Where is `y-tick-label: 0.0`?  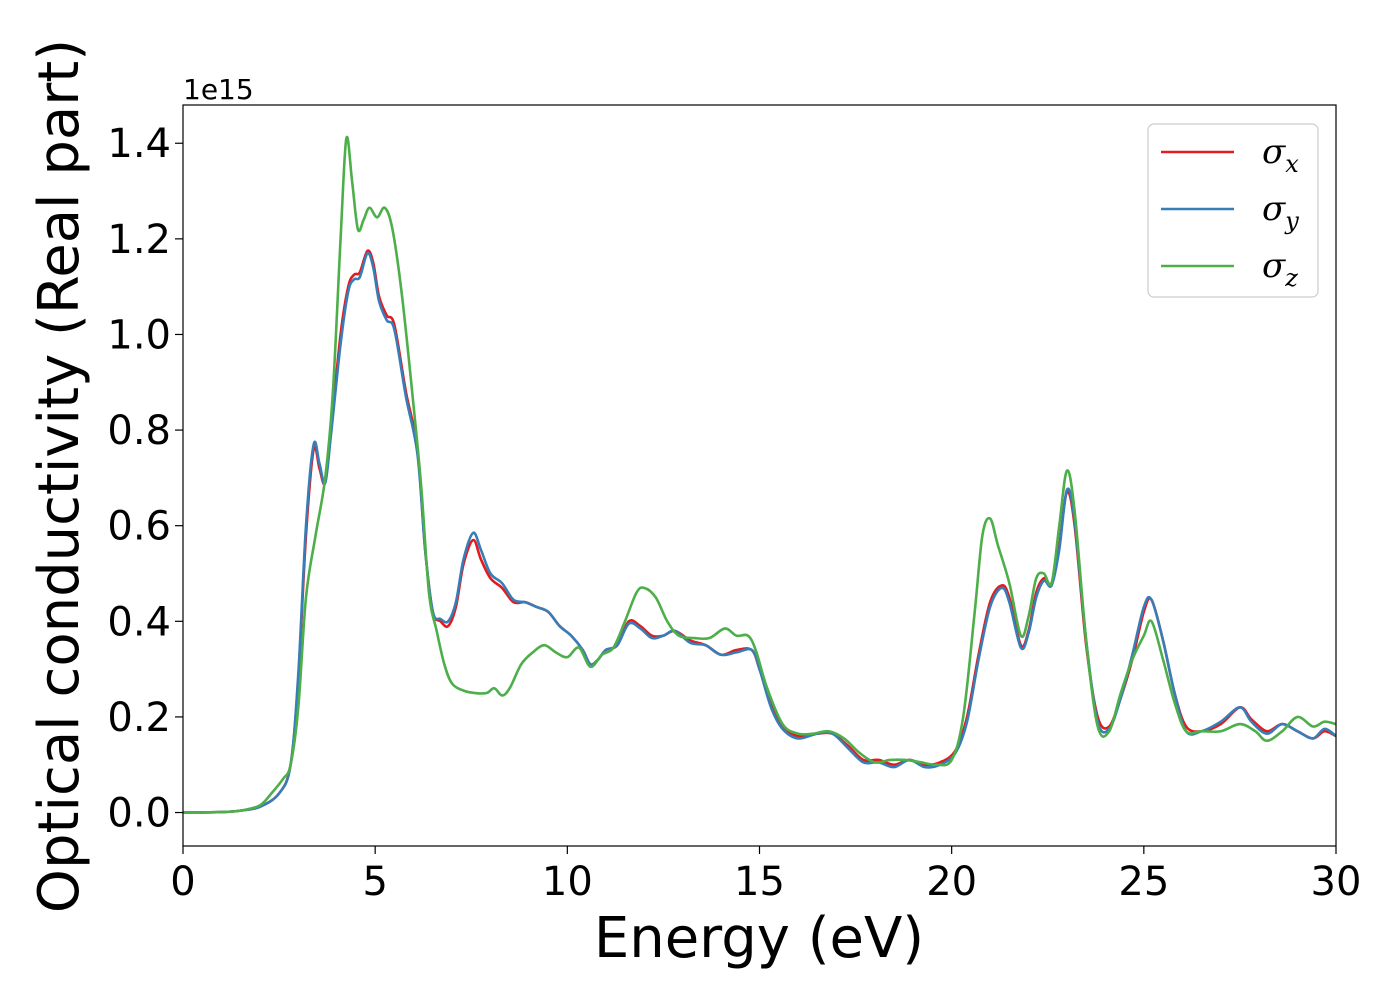 y-tick-label: 0.0 is located at coordinates (139, 814).